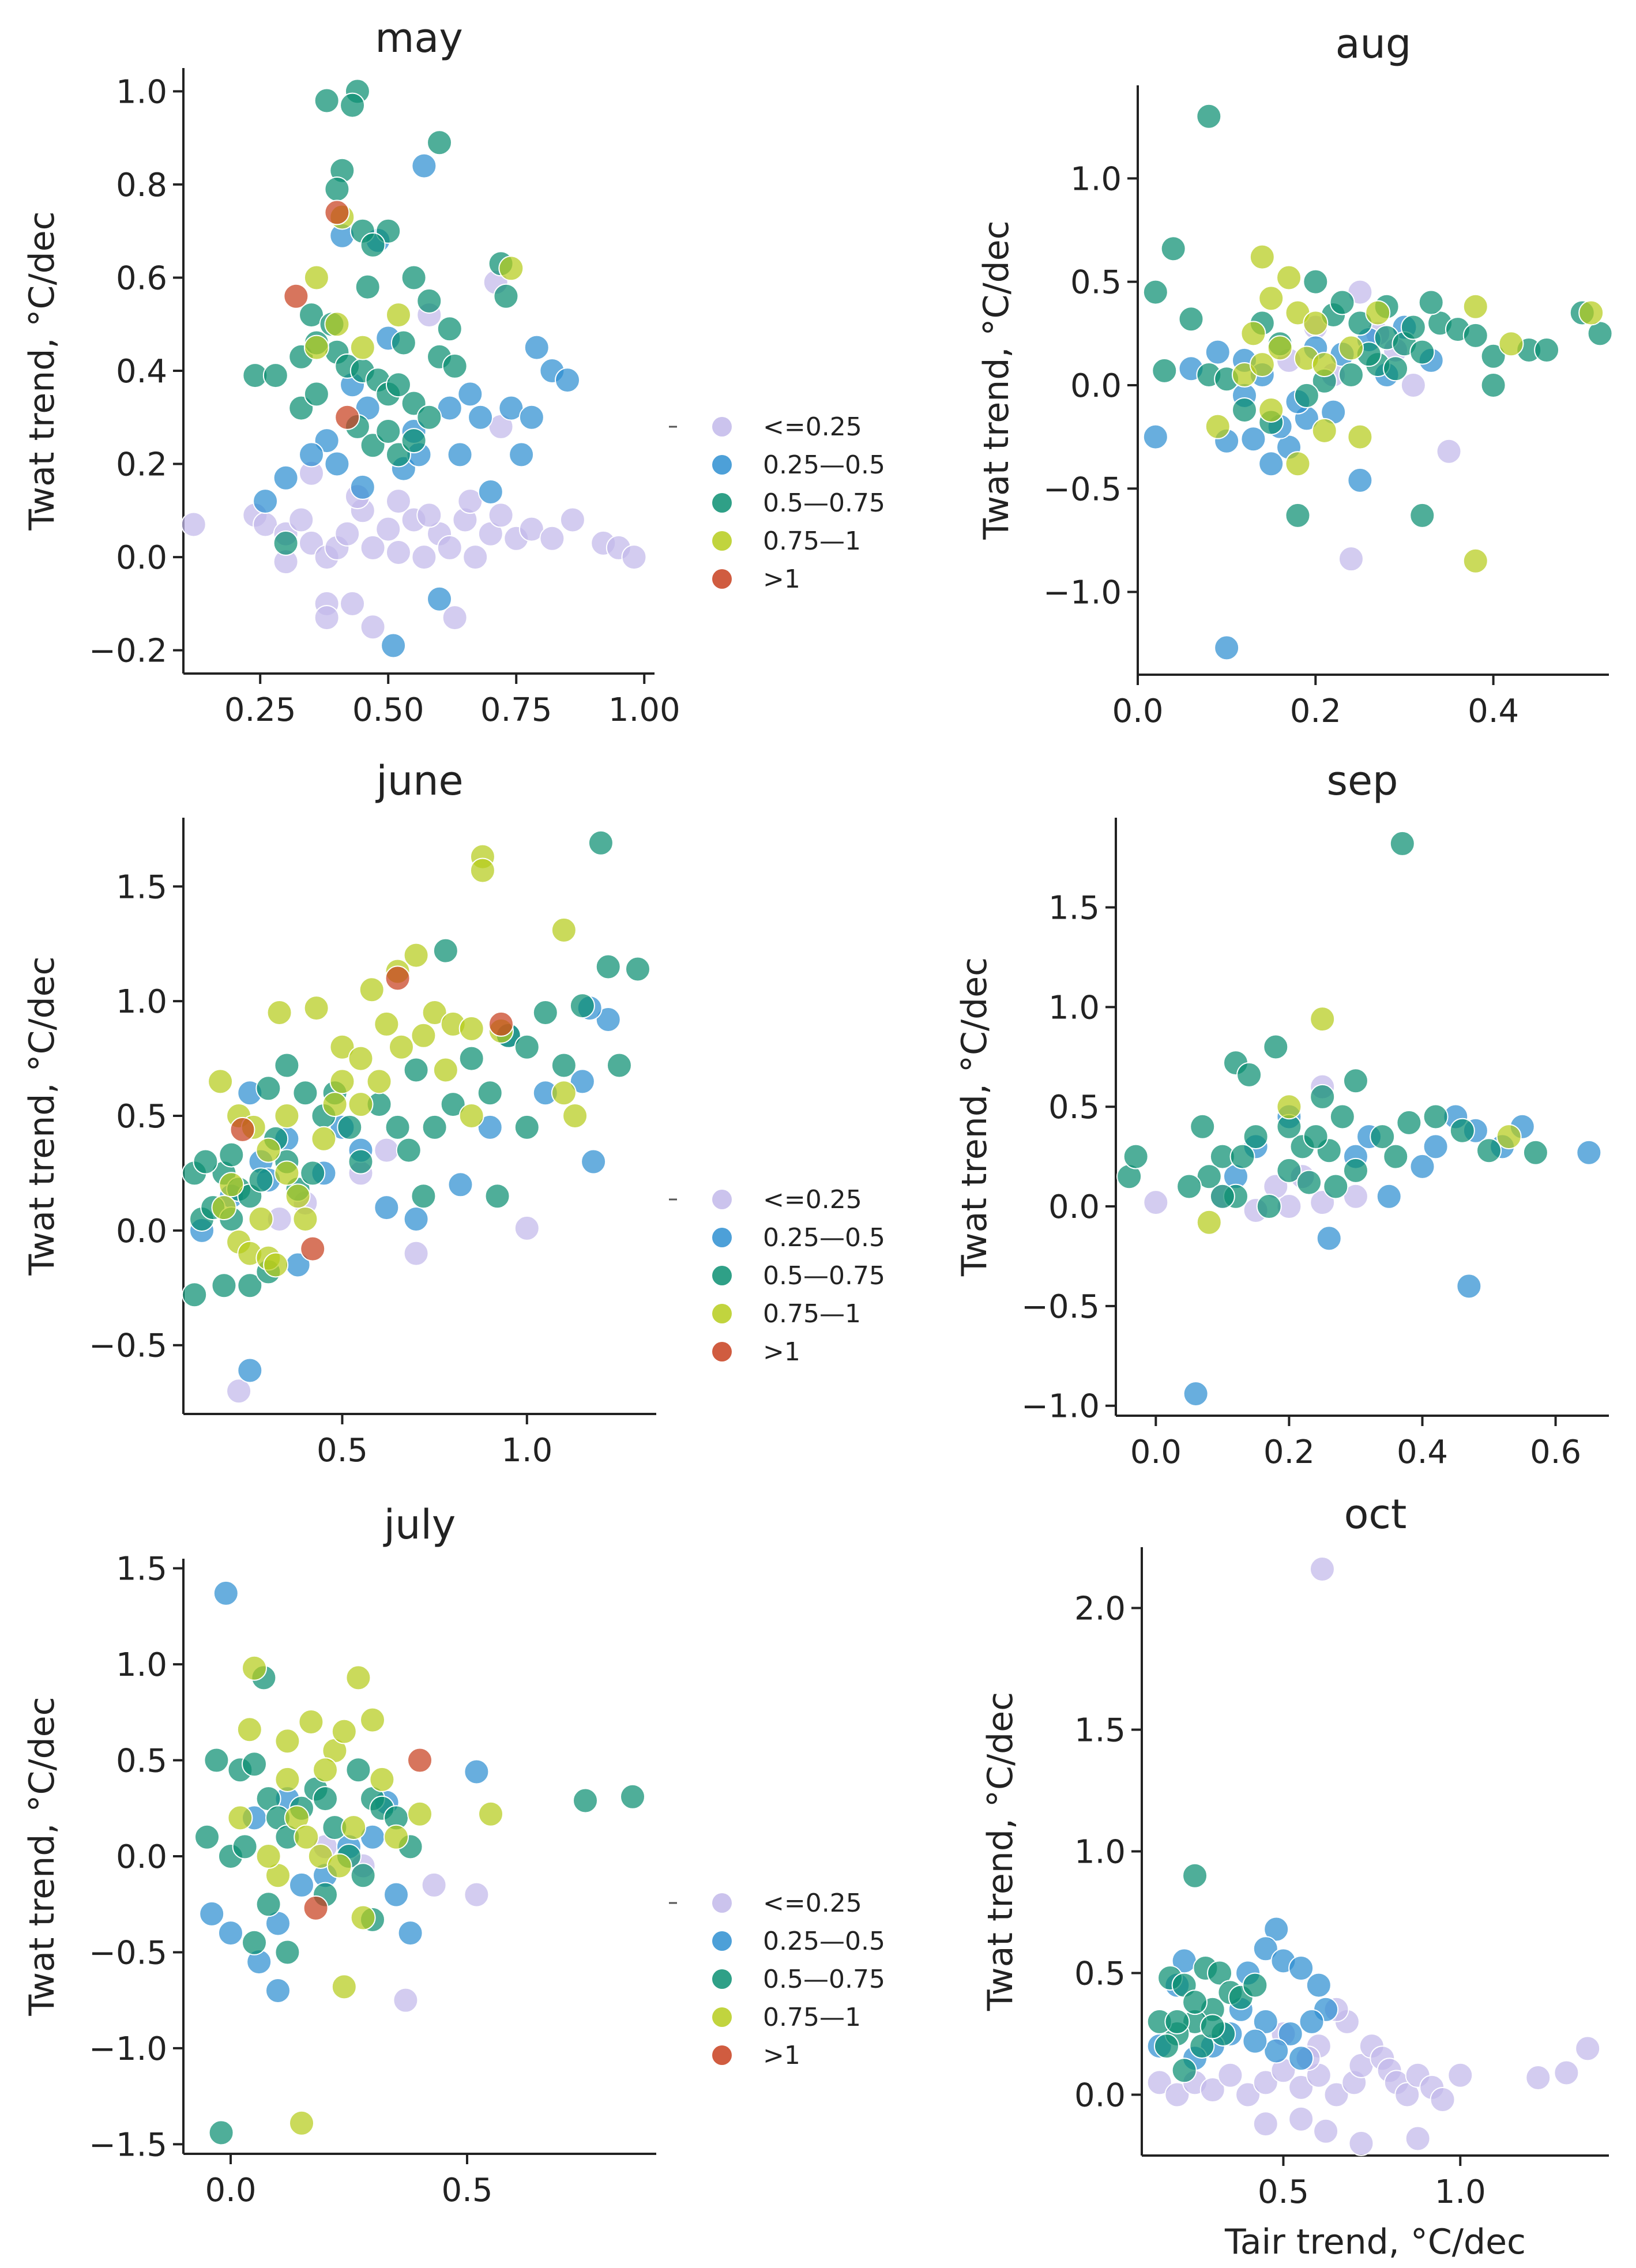 The height and width of the screenshot is (2268, 1636). Describe the element at coordinates (526, 1450) in the screenshot. I see `x-tick-label: 1.0` at that location.